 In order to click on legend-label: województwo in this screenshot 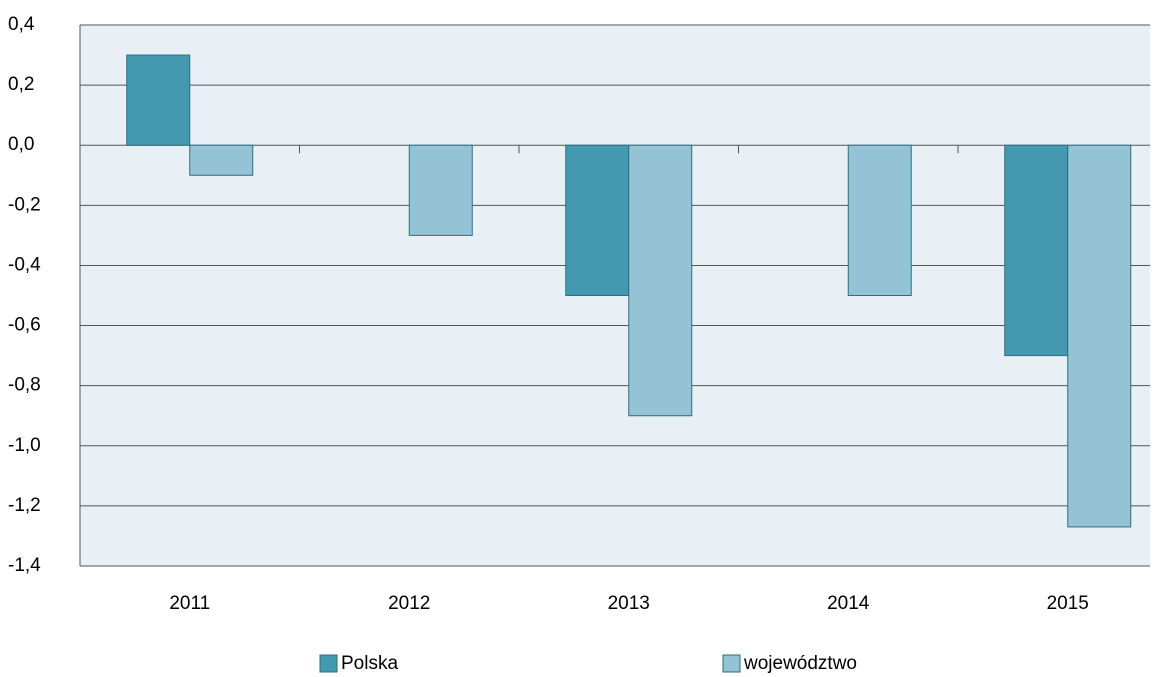, I will do `click(800, 663)`.